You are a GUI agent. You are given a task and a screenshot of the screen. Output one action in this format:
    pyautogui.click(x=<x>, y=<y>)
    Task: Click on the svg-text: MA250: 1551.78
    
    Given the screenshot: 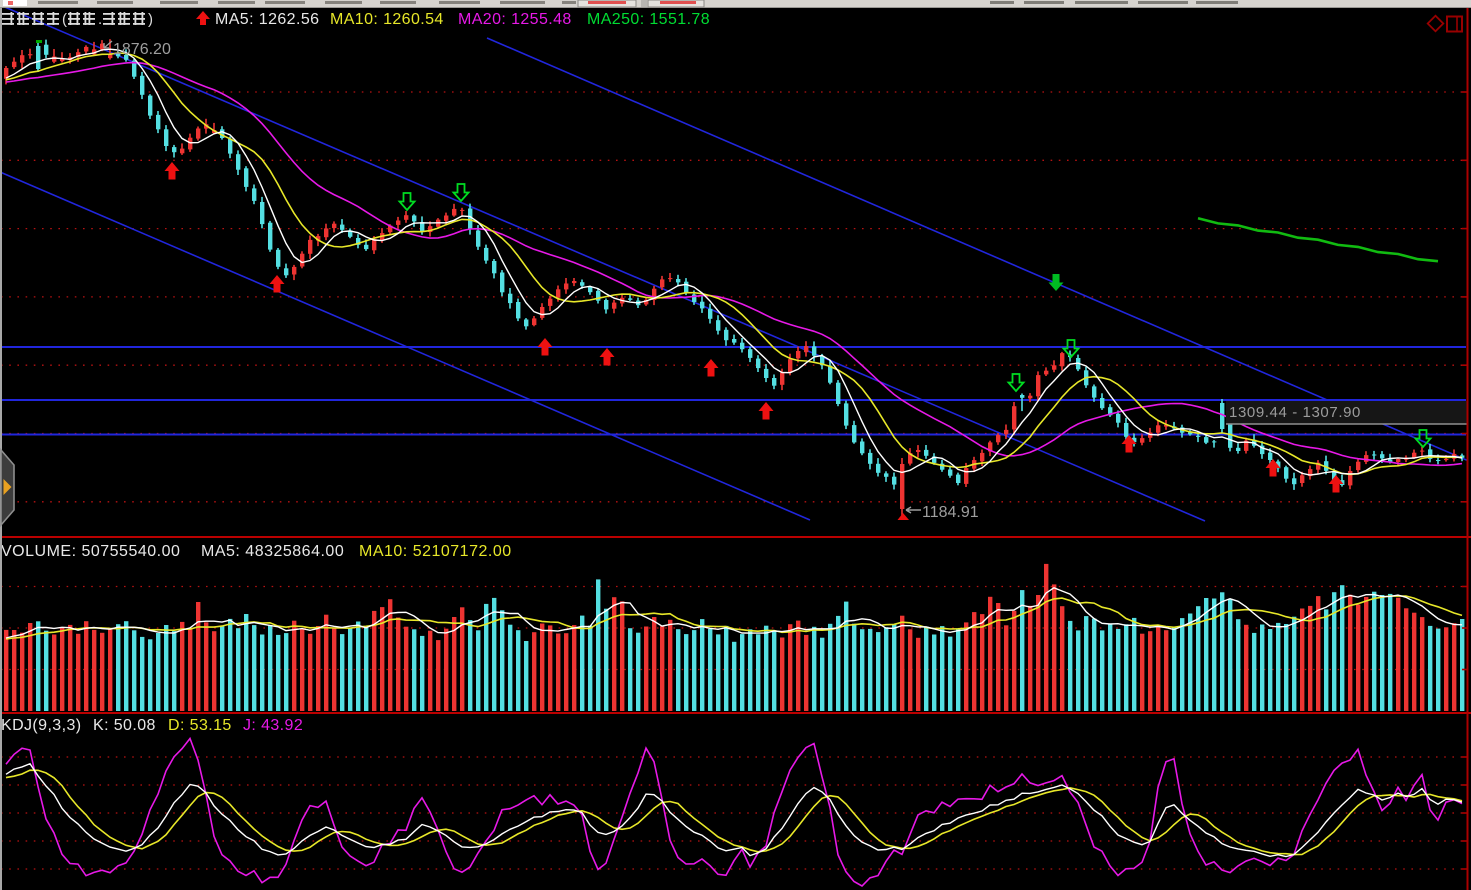 What is the action you would take?
    pyautogui.click(x=648, y=19)
    